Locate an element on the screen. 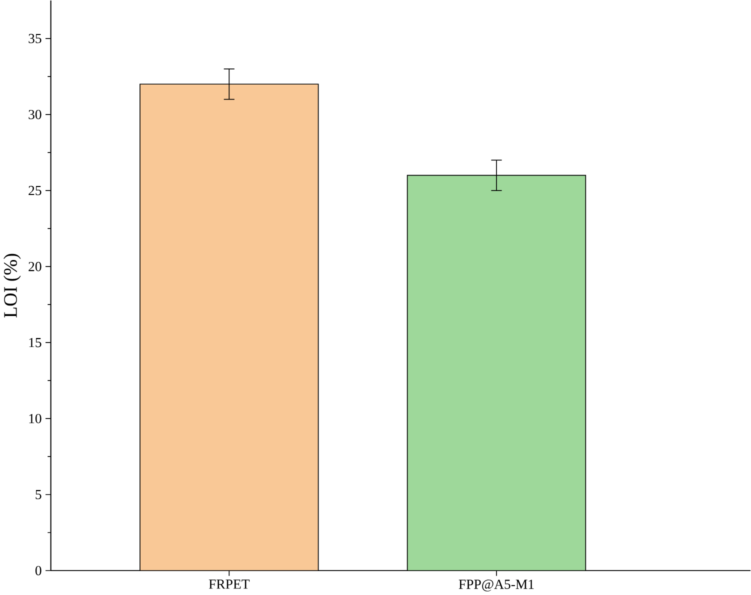 The width and height of the screenshot is (751, 595). x-tick-label: FRPET is located at coordinates (229, 584).